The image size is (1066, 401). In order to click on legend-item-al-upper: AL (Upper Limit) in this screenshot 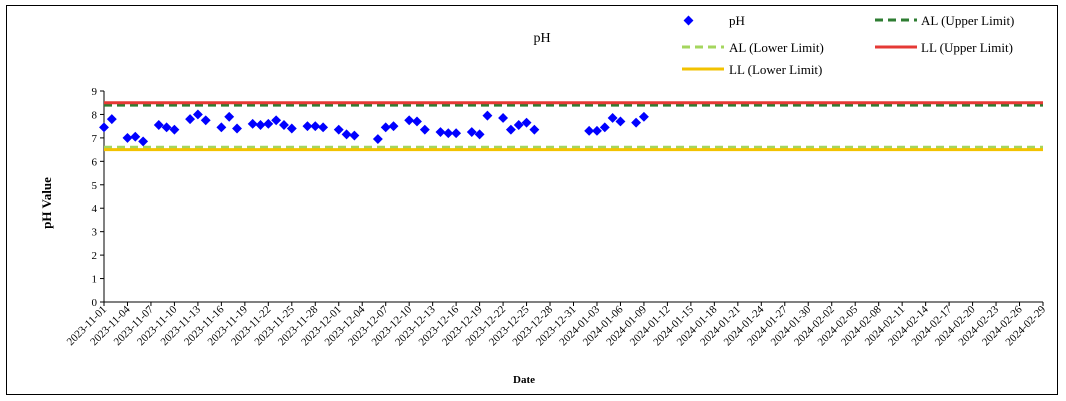, I will do `click(944, 20)`.